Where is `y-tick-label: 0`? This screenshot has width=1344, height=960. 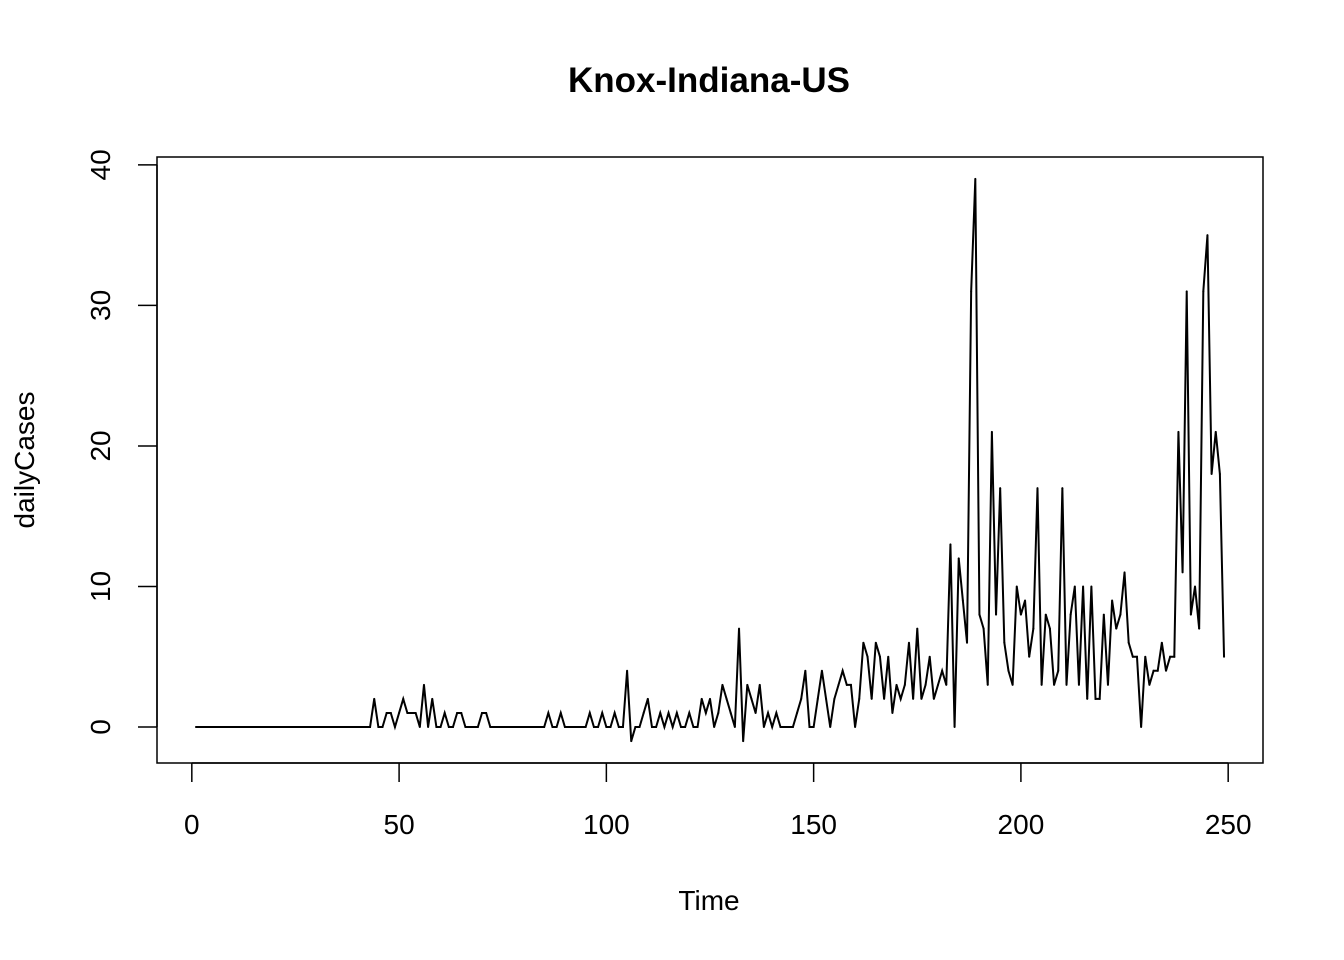
y-tick-label: 0 is located at coordinates (100, 727).